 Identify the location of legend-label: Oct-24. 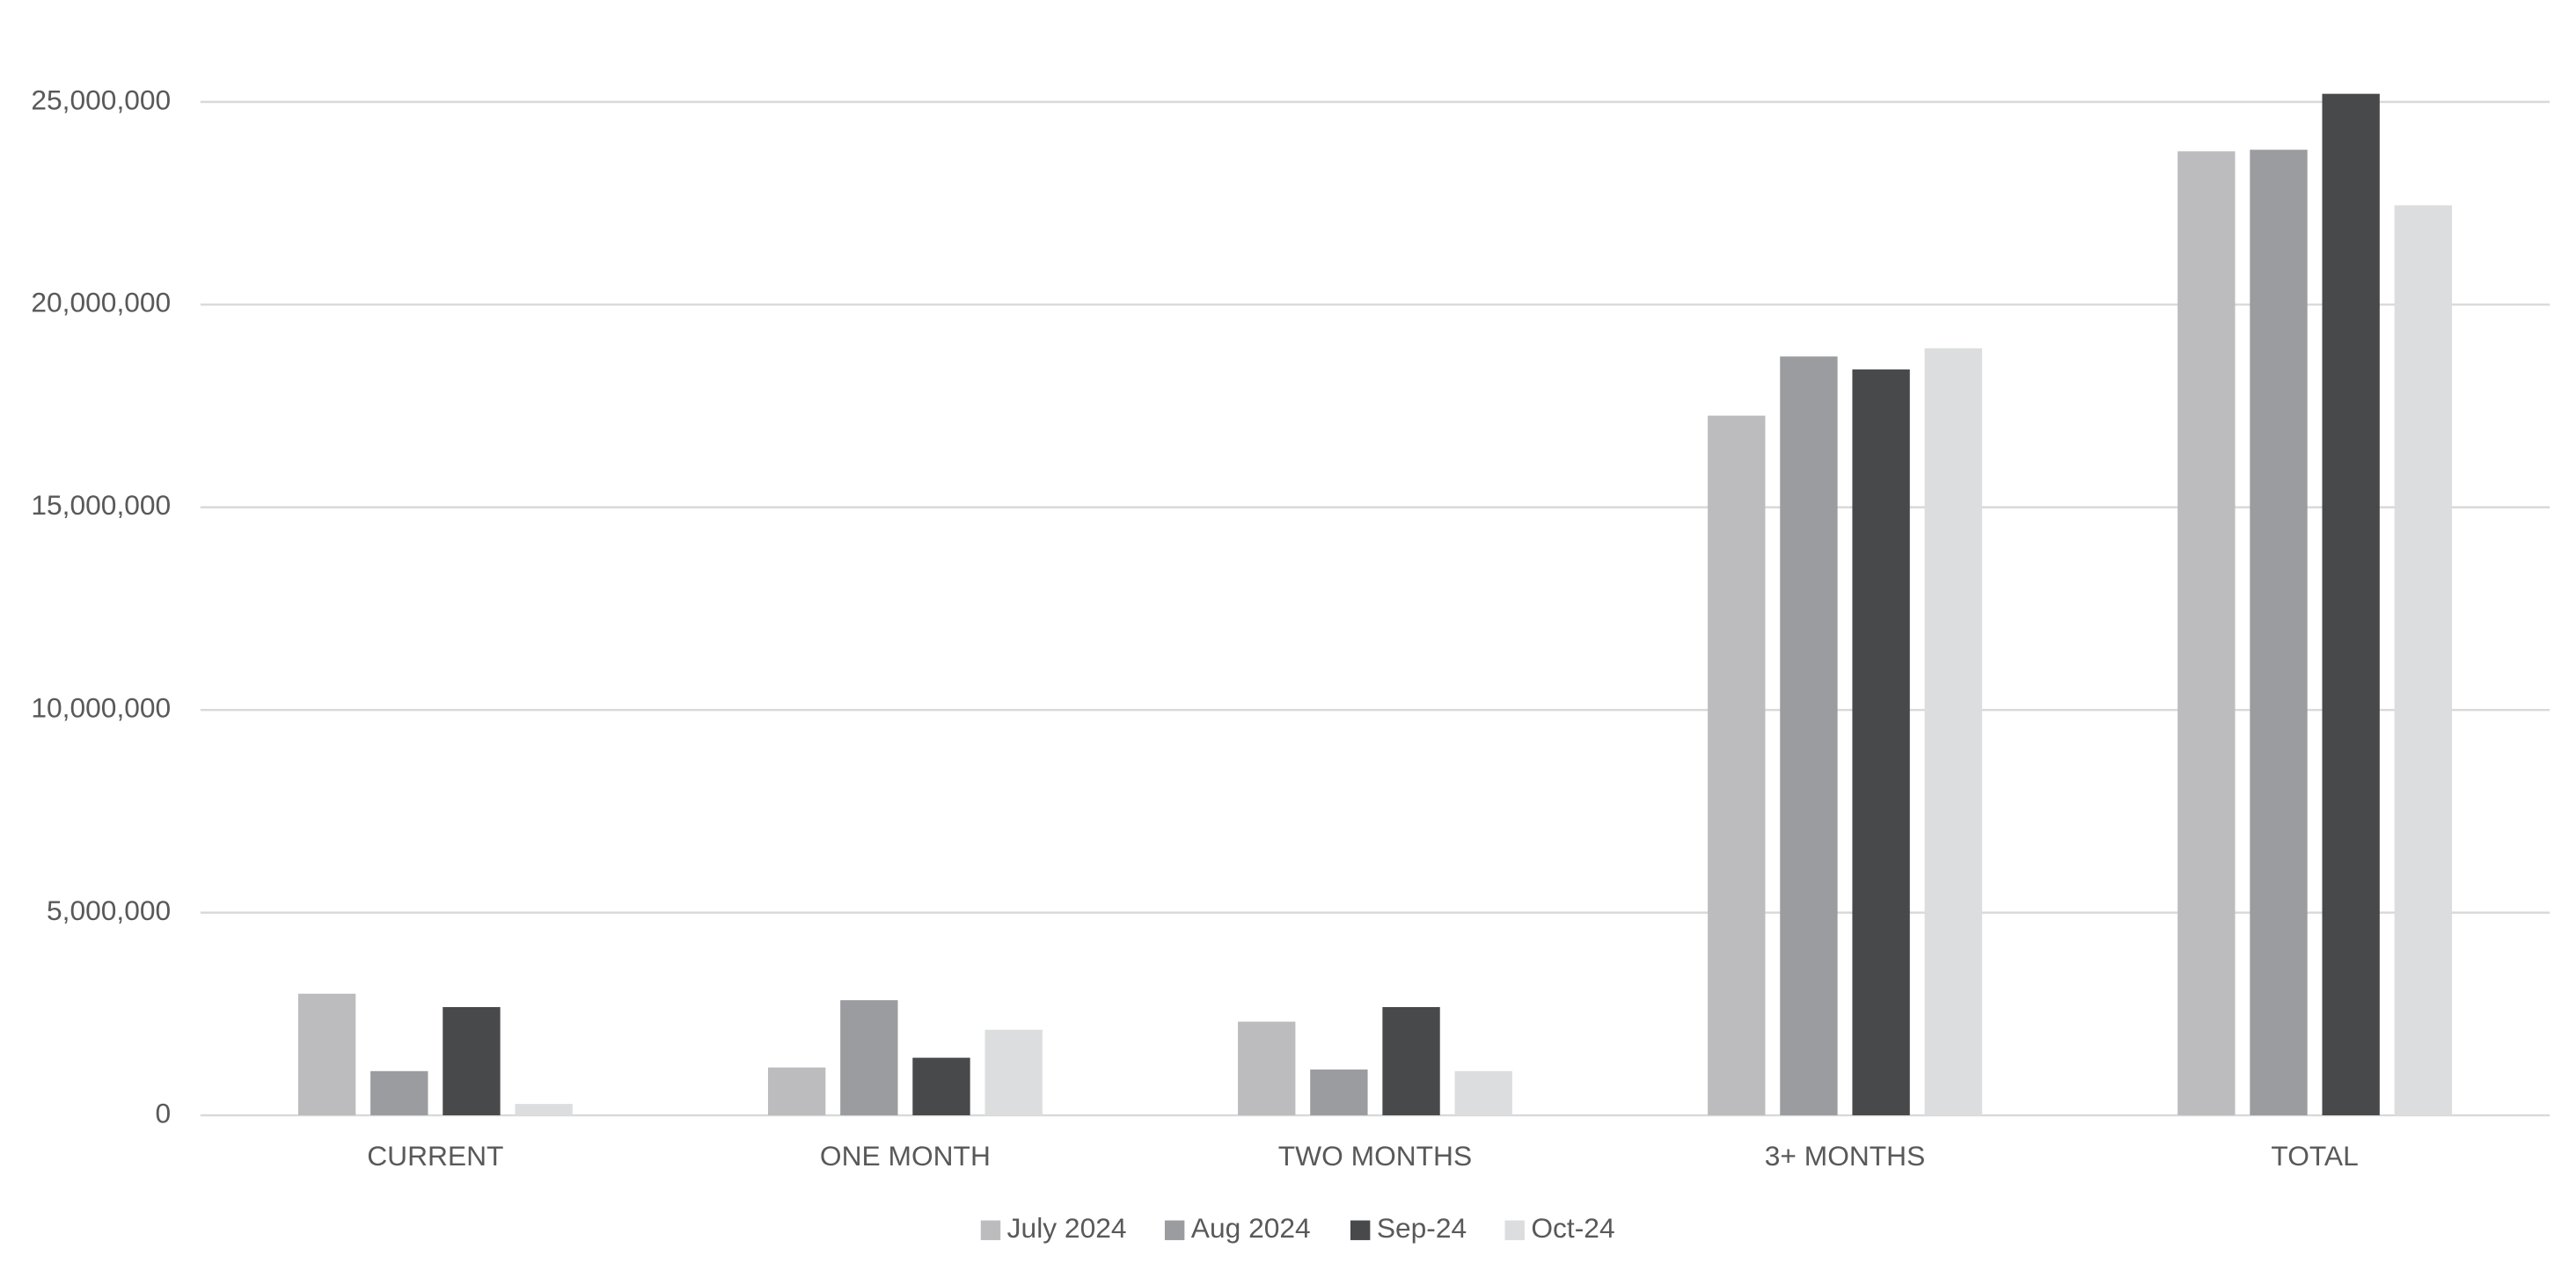
(1572, 1228).